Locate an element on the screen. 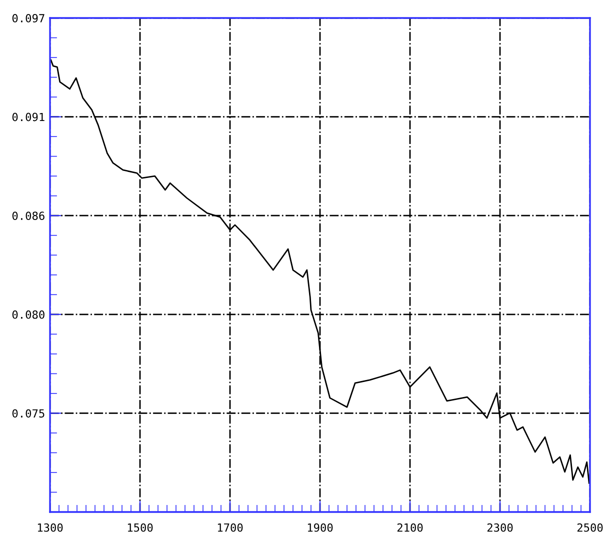 The image size is (608, 534). y-tick-label: 0.091 is located at coordinates (28, 117).